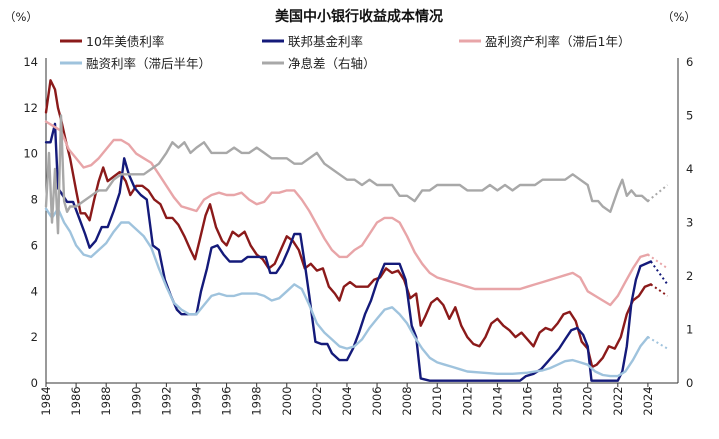 The height and width of the screenshot is (439, 719). I want to click on left-tick-label: 4, so click(34, 291).